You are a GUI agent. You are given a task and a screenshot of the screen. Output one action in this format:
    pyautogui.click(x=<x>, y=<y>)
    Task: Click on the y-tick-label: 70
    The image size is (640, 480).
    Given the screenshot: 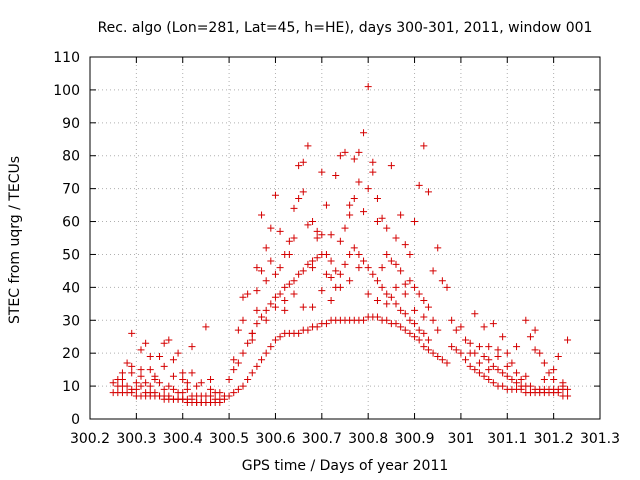 What is the action you would take?
    pyautogui.click(x=71, y=190)
    